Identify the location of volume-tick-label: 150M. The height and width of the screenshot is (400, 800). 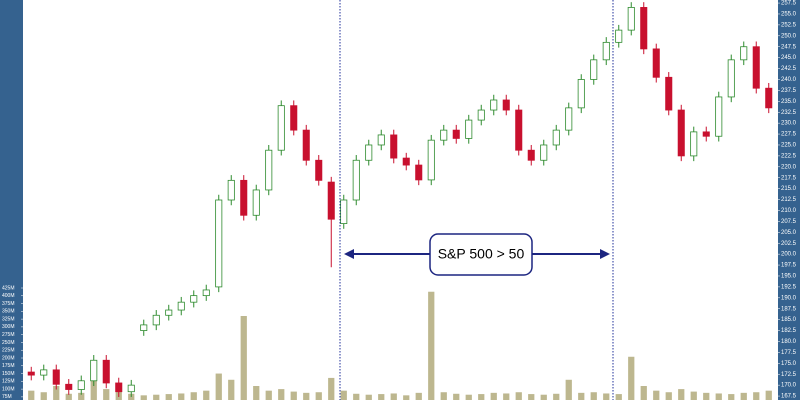
(8, 374).